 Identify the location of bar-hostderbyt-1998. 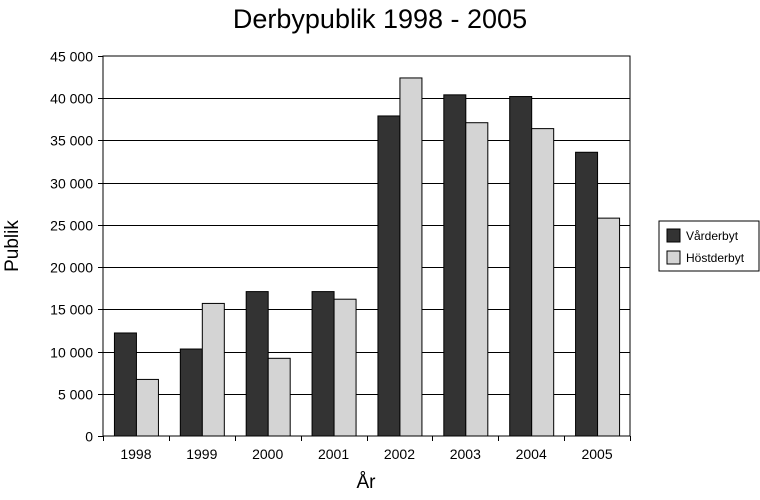
(147, 407).